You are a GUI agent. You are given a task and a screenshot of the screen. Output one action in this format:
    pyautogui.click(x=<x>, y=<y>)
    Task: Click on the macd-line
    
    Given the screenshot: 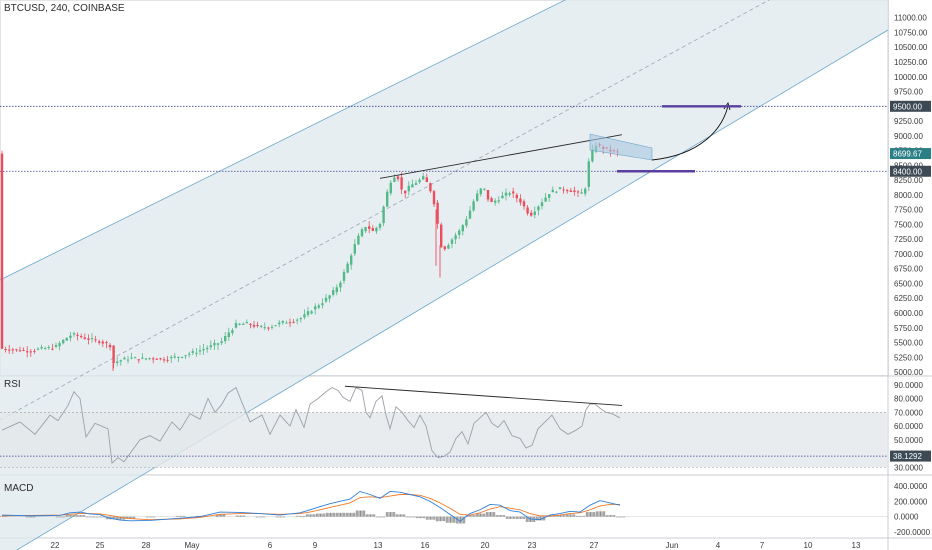 What is the action you would take?
    pyautogui.click(x=311, y=506)
    